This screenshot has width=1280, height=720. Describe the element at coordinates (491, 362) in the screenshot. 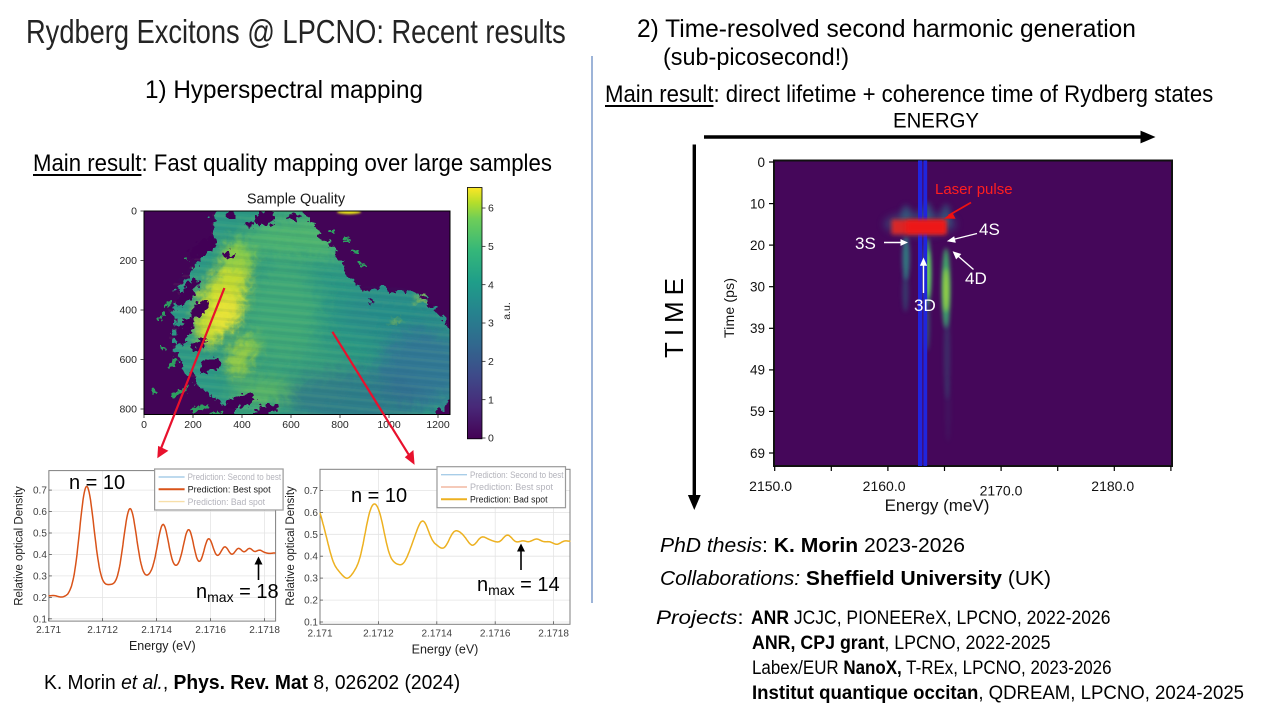

I see `svg-text: 2` at that location.